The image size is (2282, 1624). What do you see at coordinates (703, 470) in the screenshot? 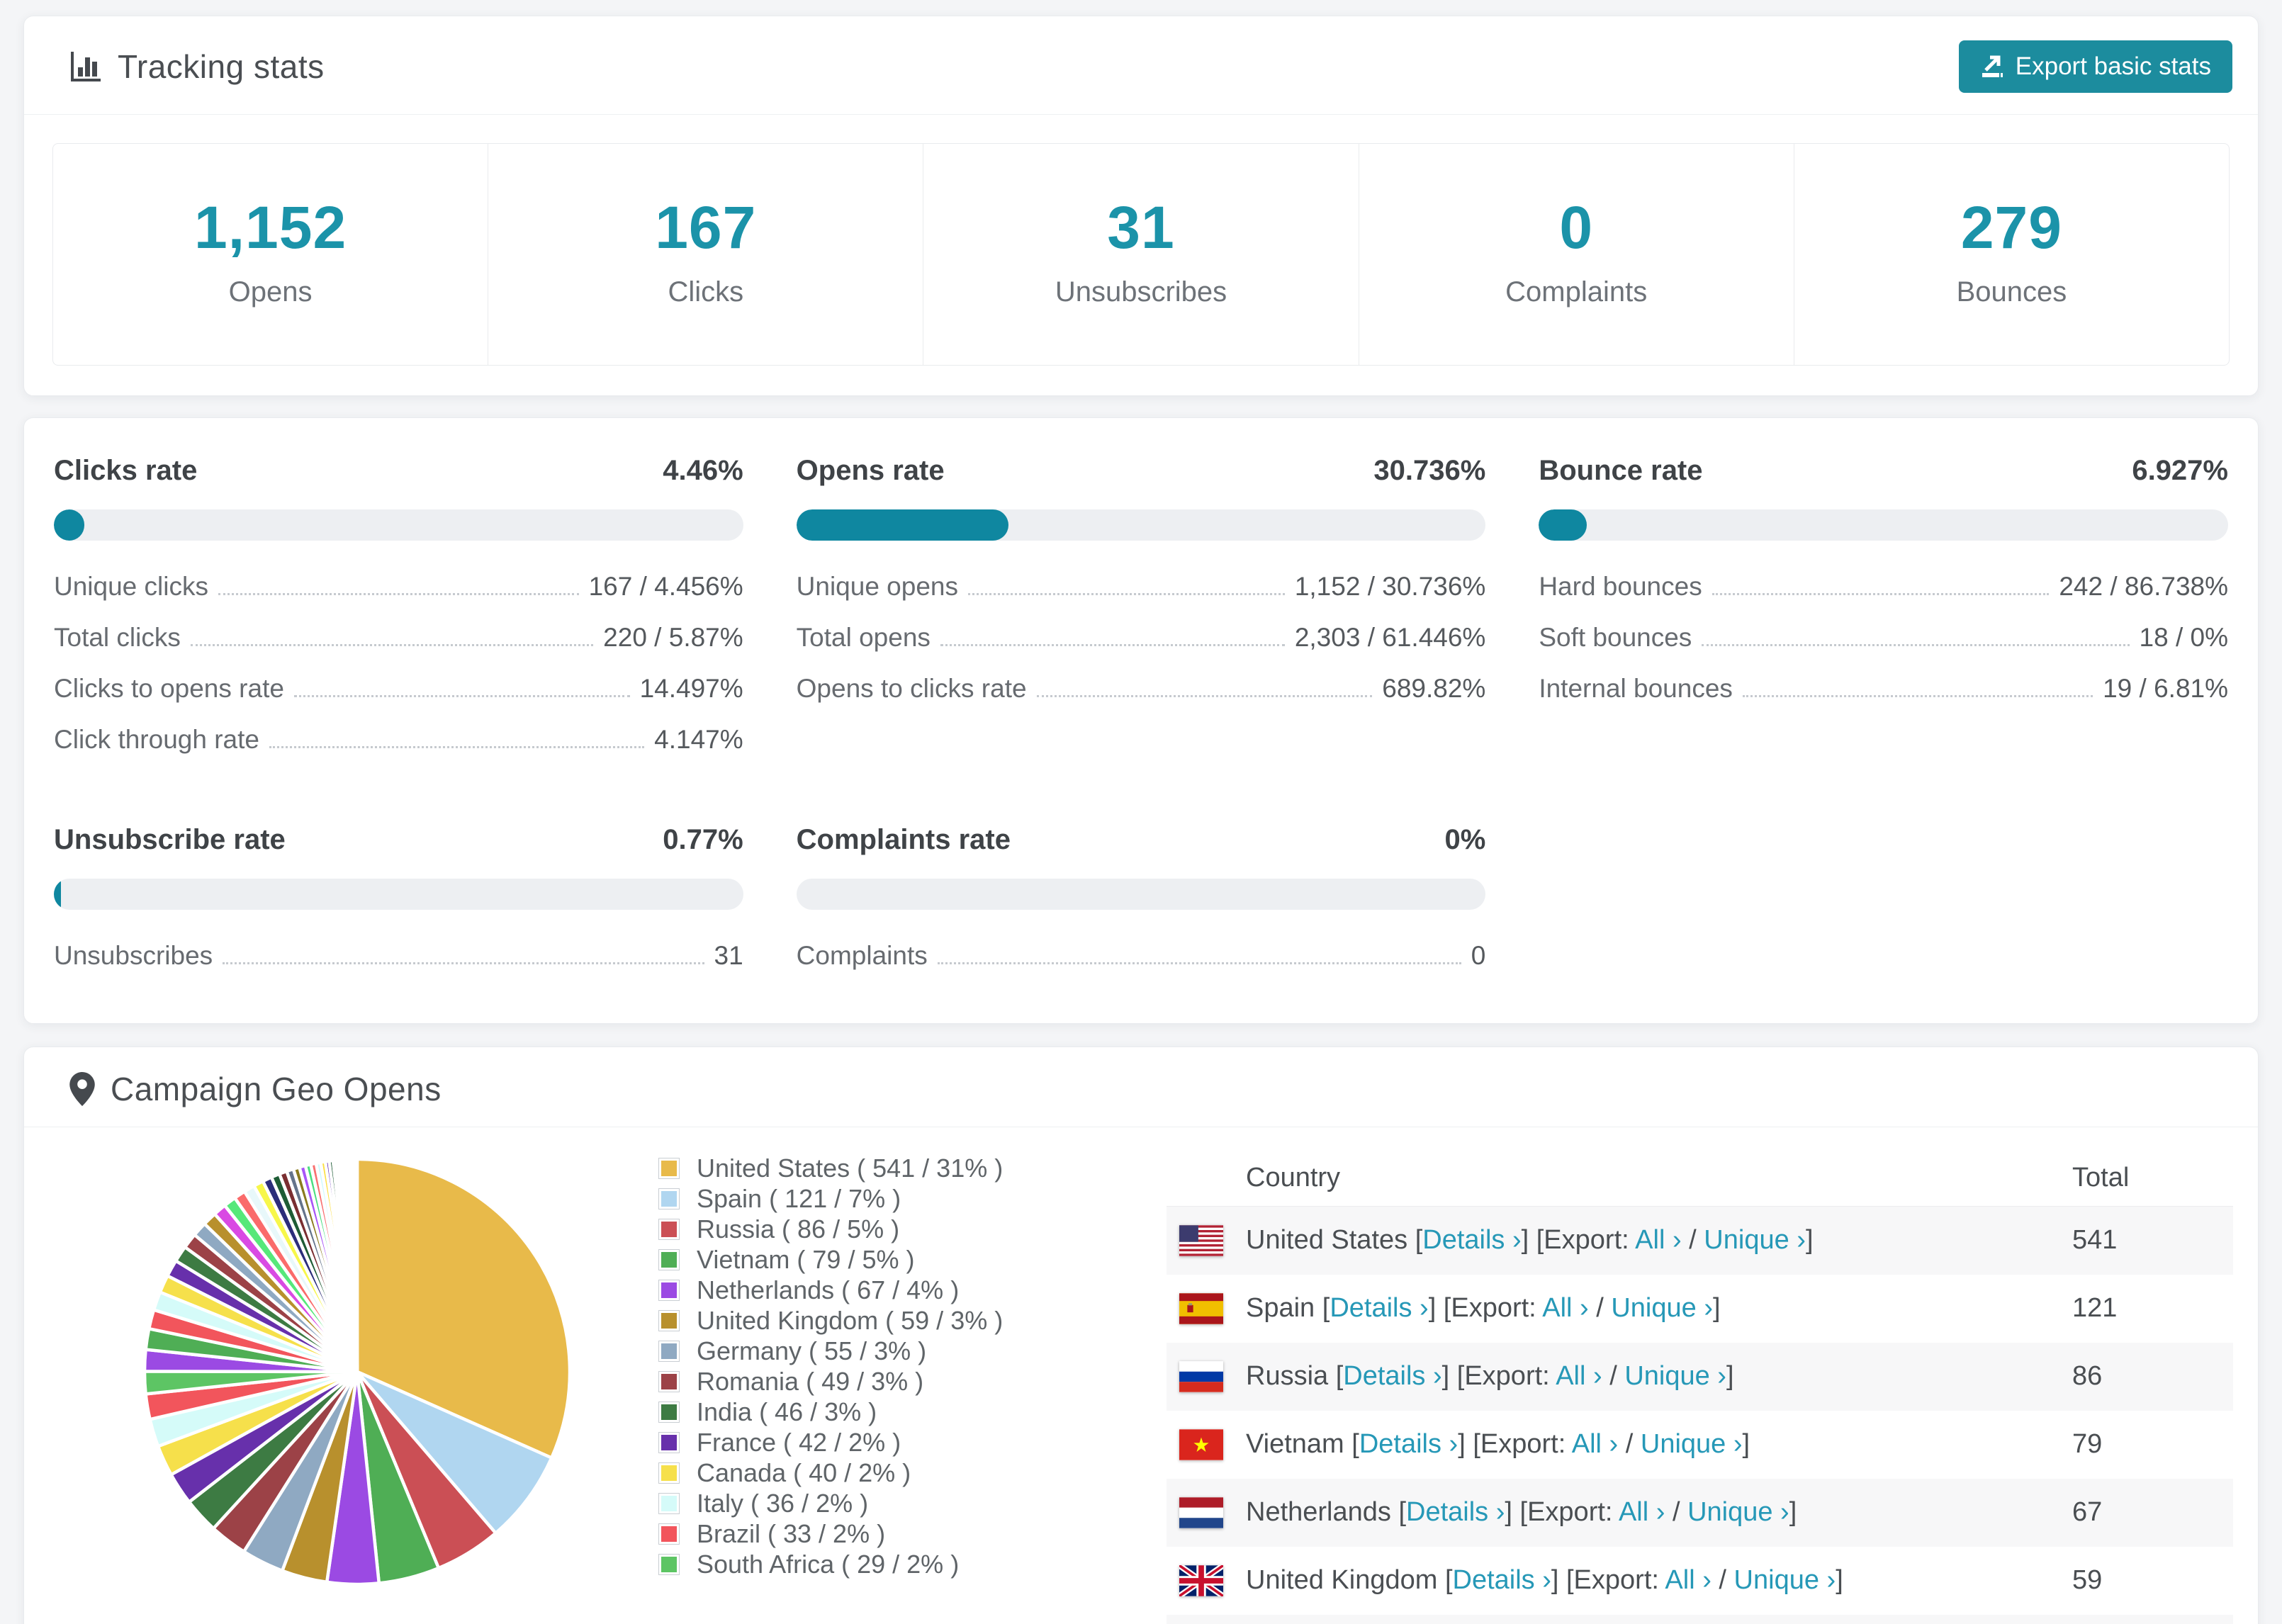
I see `rate-value: 4.46%` at bounding box center [703, 470].